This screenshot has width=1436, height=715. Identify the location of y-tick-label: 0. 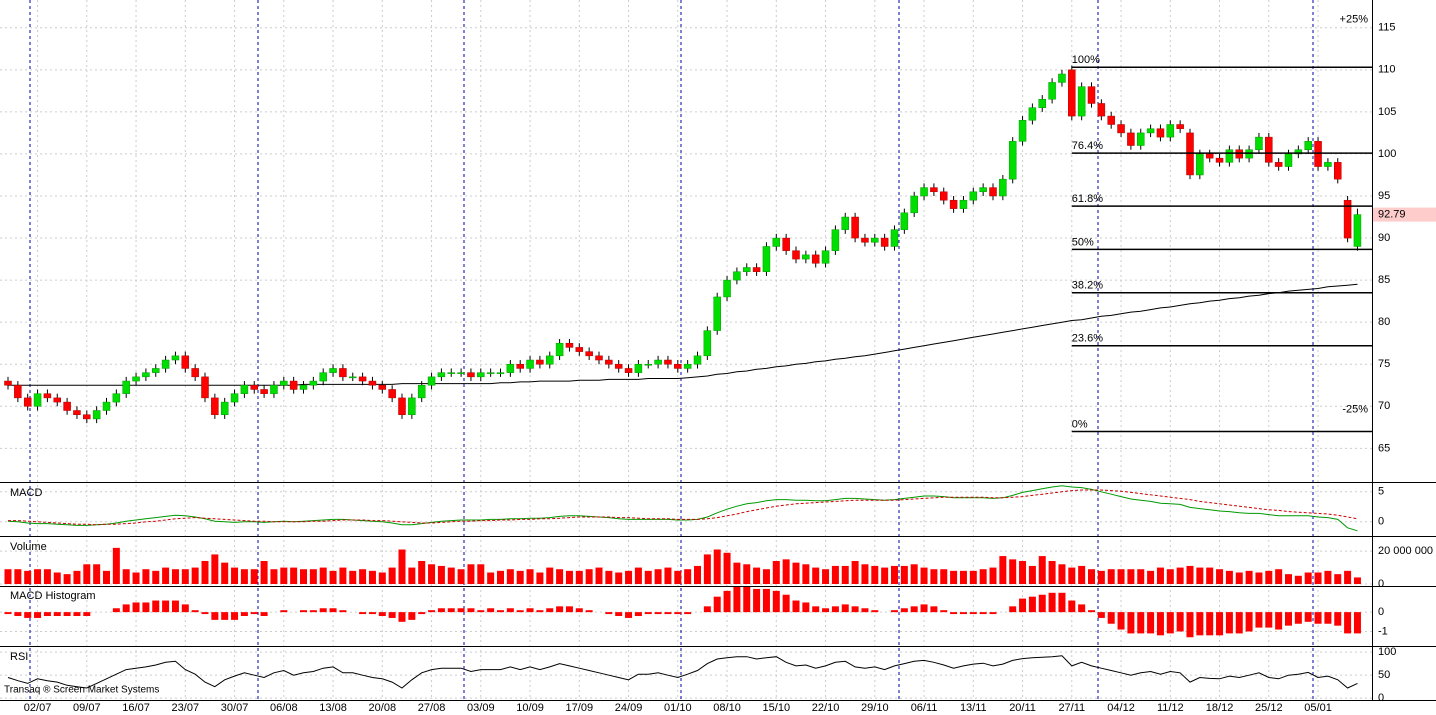
(1381, 584).